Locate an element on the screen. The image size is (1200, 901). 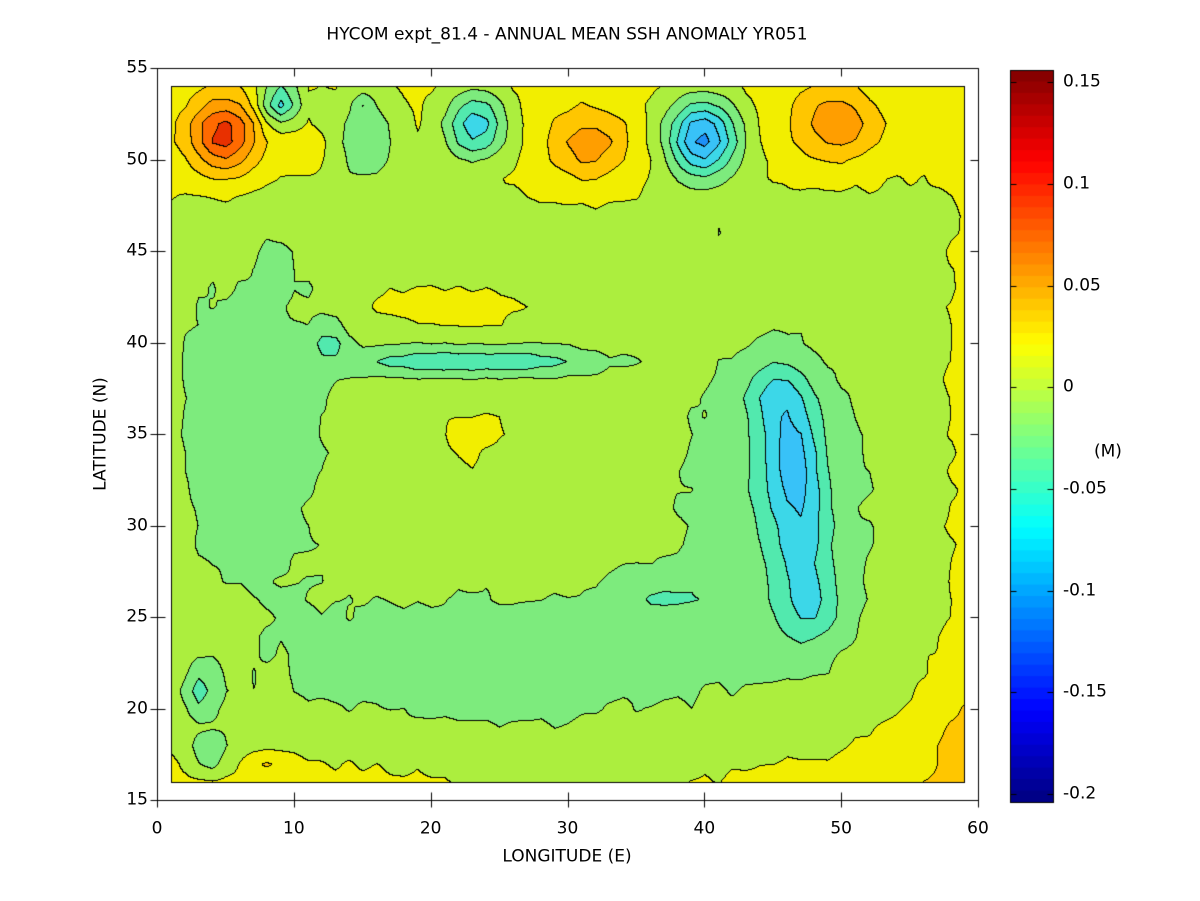
colorbar-unit-label: (M) is located at coordinates (1108, 451).